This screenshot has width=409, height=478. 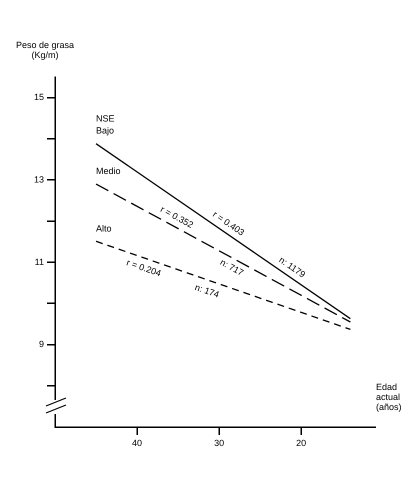 I want to click on y-tick-label: 11, so click(x=39, y=261).